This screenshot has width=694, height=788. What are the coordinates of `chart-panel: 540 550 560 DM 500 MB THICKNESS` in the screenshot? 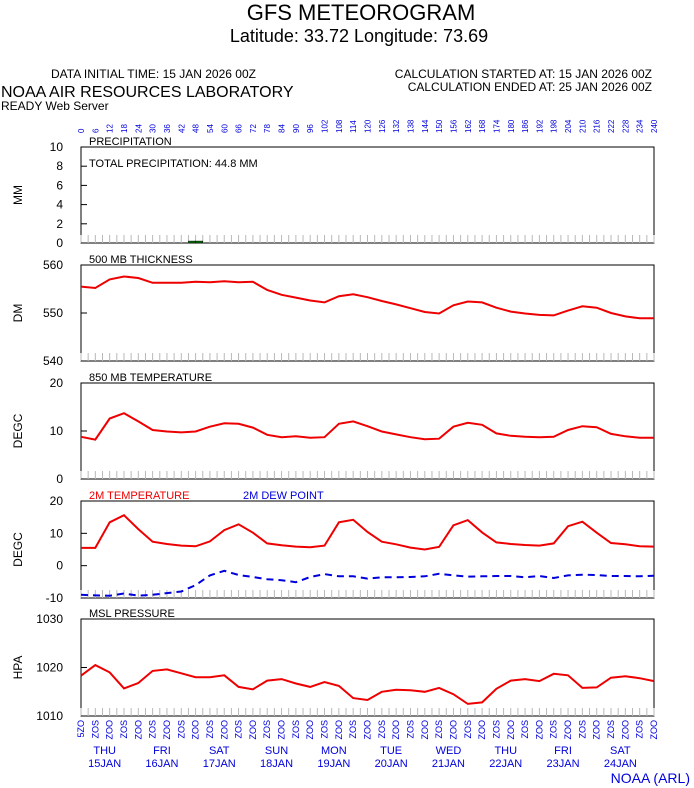 It's located at (333, 311).